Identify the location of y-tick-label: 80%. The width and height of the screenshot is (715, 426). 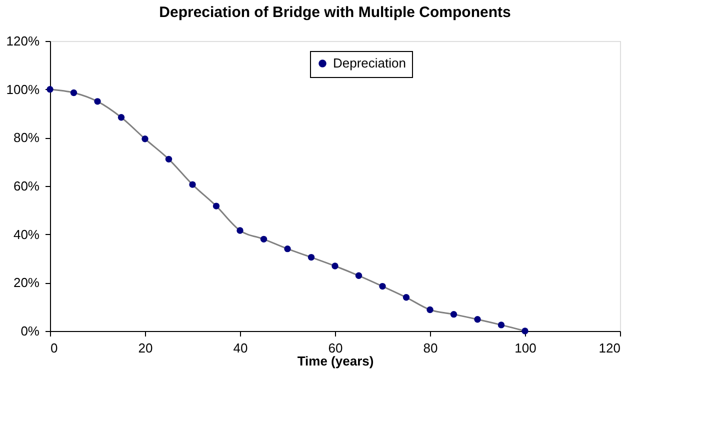
(26, 138).